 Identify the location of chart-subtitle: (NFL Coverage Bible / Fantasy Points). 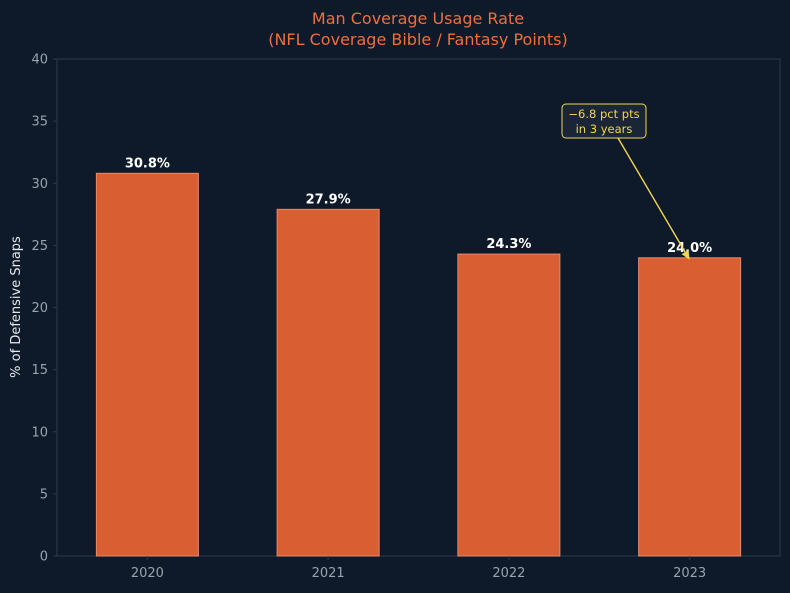
(418, 39).